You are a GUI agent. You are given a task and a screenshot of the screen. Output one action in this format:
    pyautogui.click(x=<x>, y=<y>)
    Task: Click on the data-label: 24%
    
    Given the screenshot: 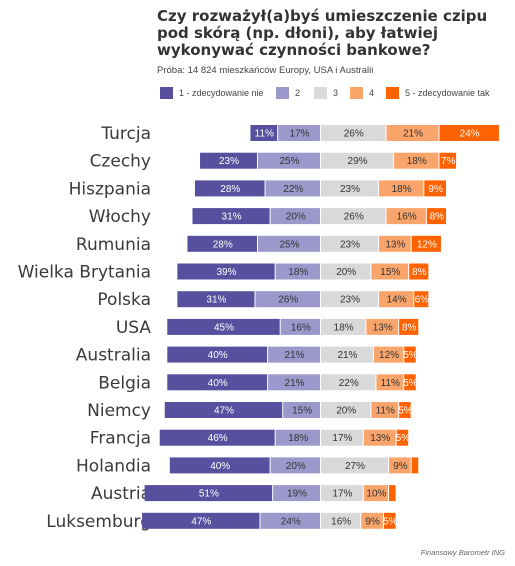 What is the action you would take?
    pyautogui.click(x=470, y=134)
    